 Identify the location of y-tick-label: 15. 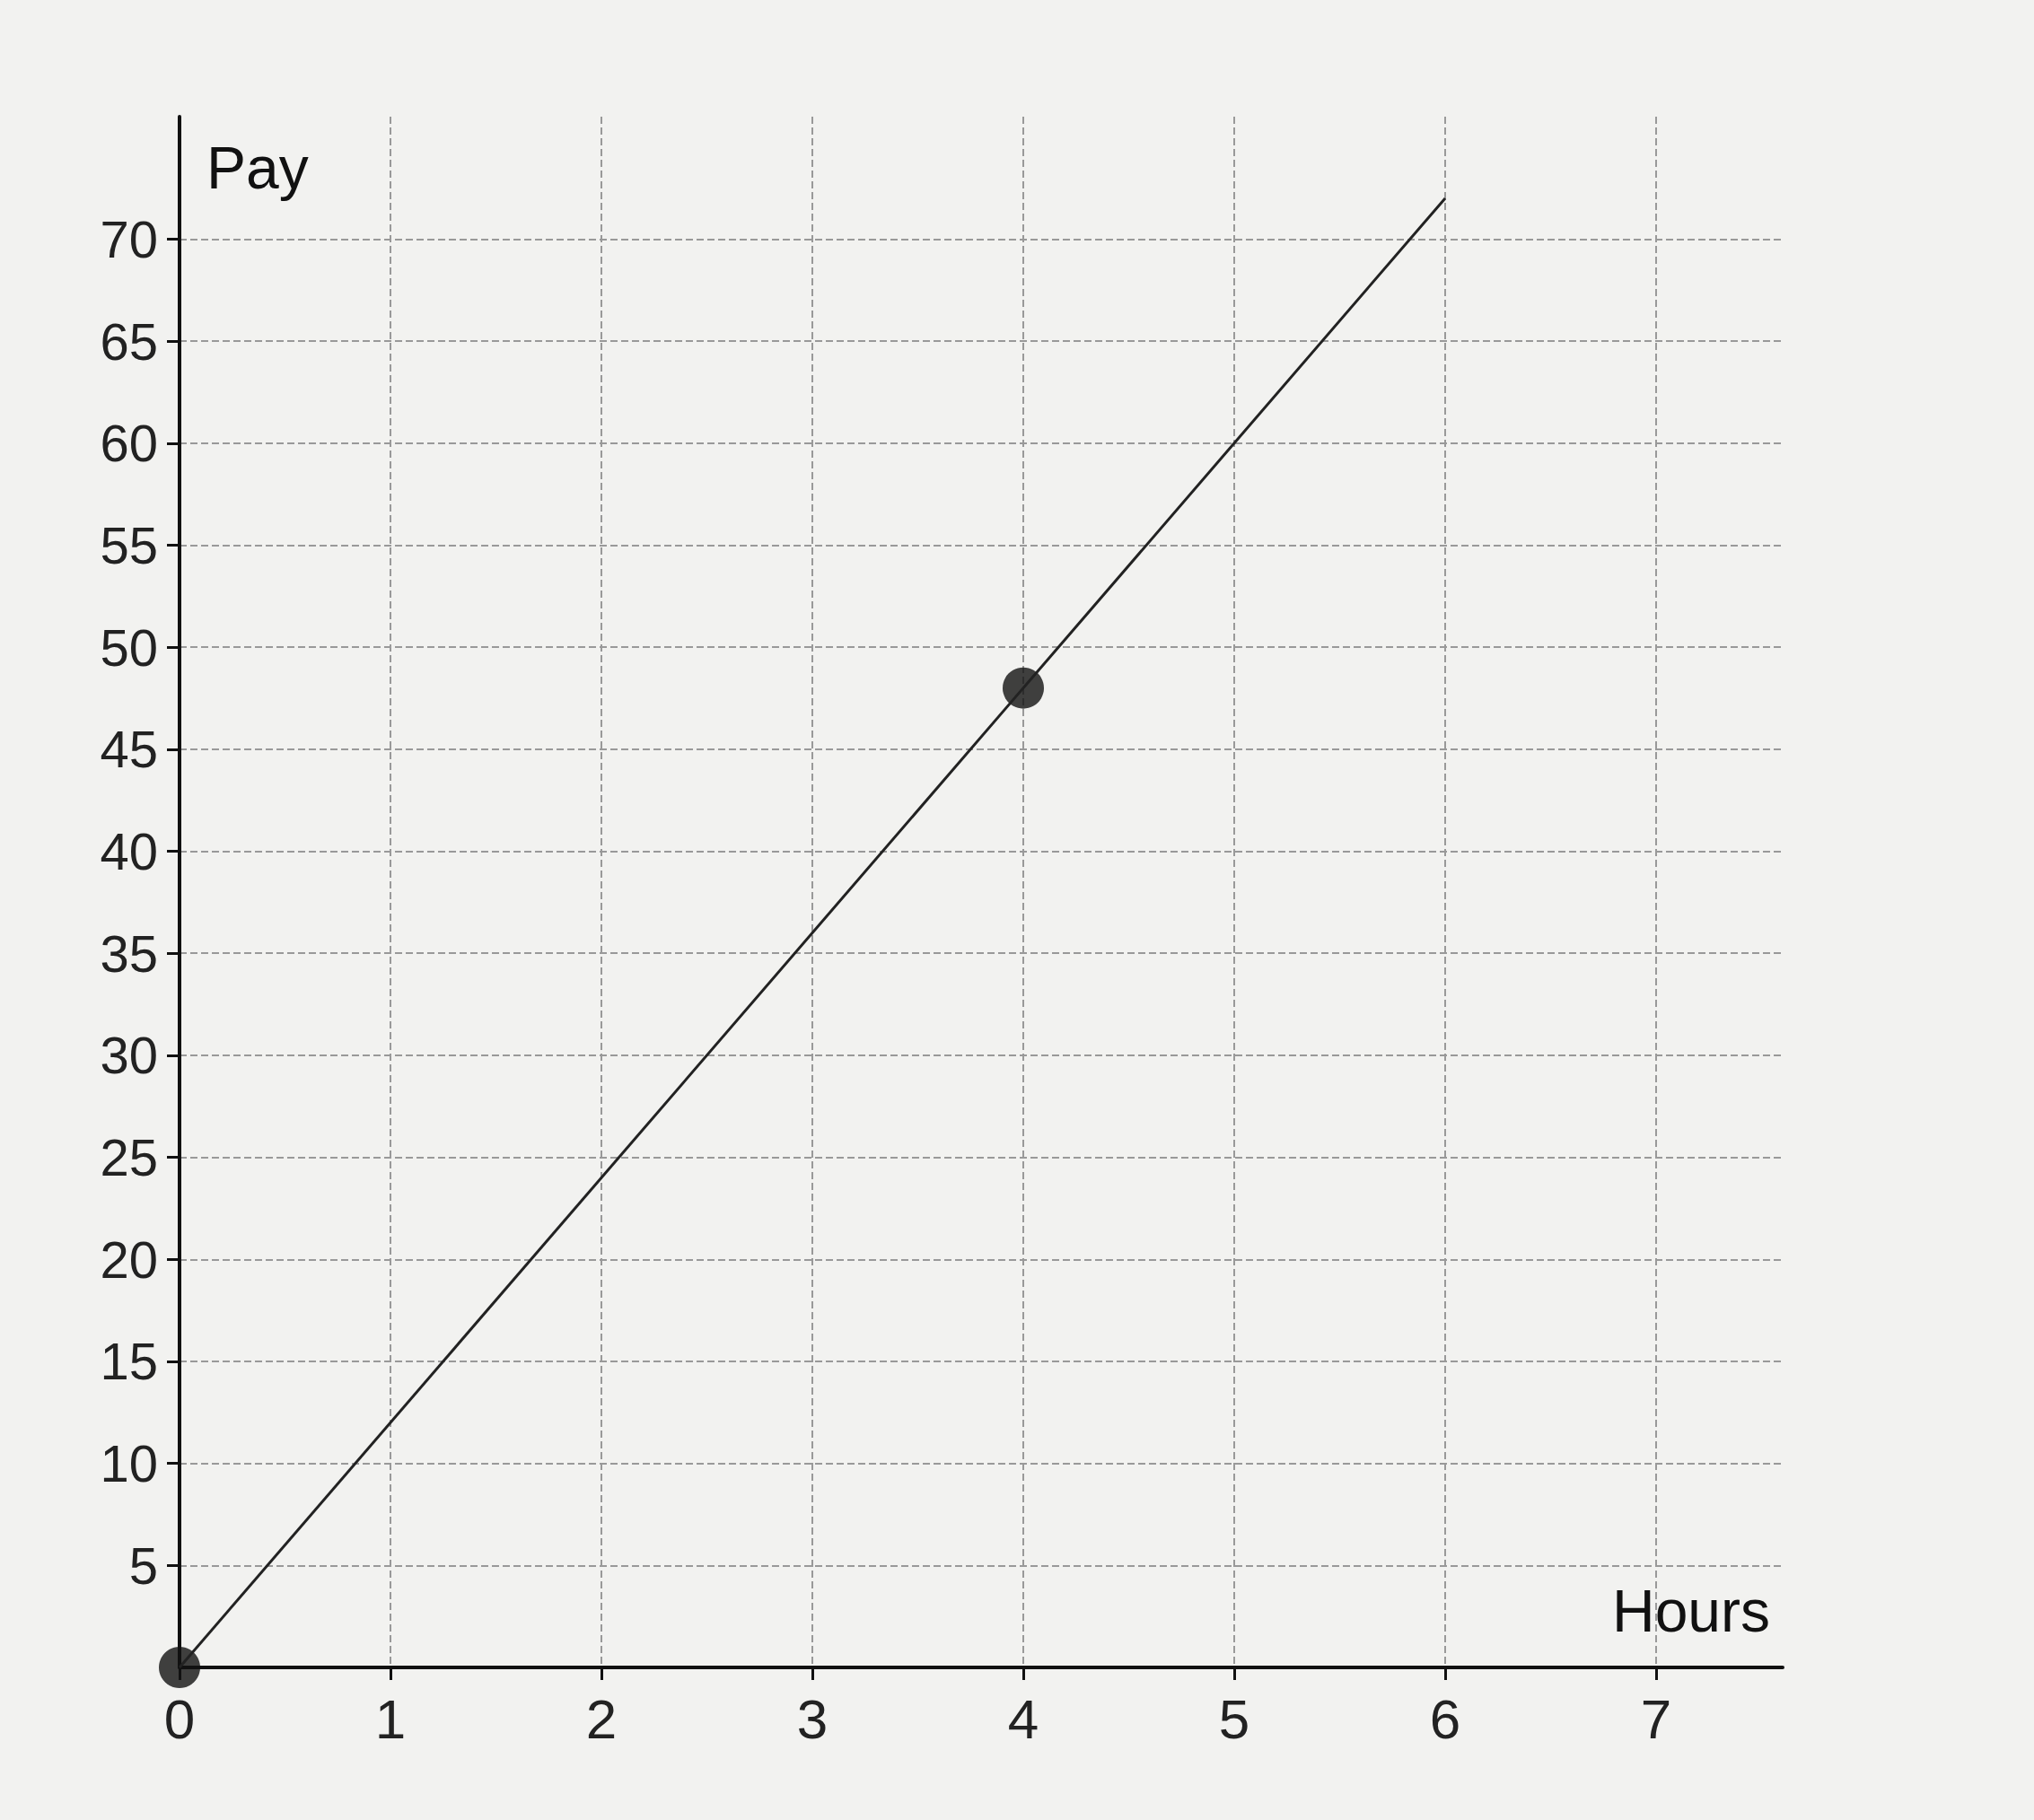
(129, 1362).